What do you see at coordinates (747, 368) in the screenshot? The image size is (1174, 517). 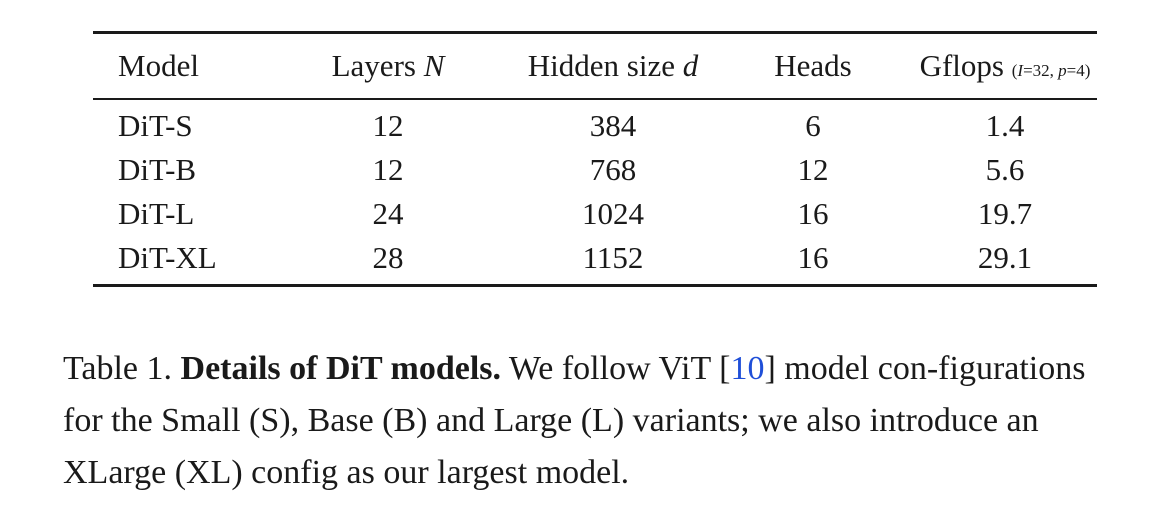 I see `caption-citation-link: 10` at bounding box center [747, 368].